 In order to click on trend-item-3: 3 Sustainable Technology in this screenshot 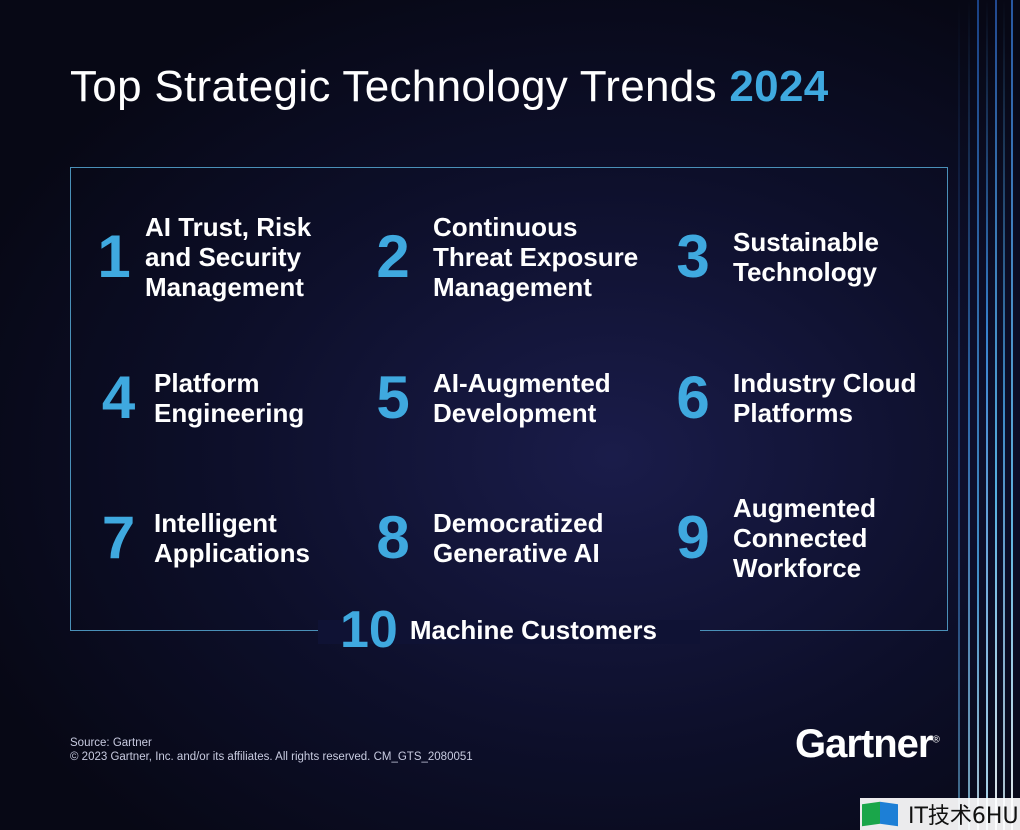, I will do `click(772, 257)`.